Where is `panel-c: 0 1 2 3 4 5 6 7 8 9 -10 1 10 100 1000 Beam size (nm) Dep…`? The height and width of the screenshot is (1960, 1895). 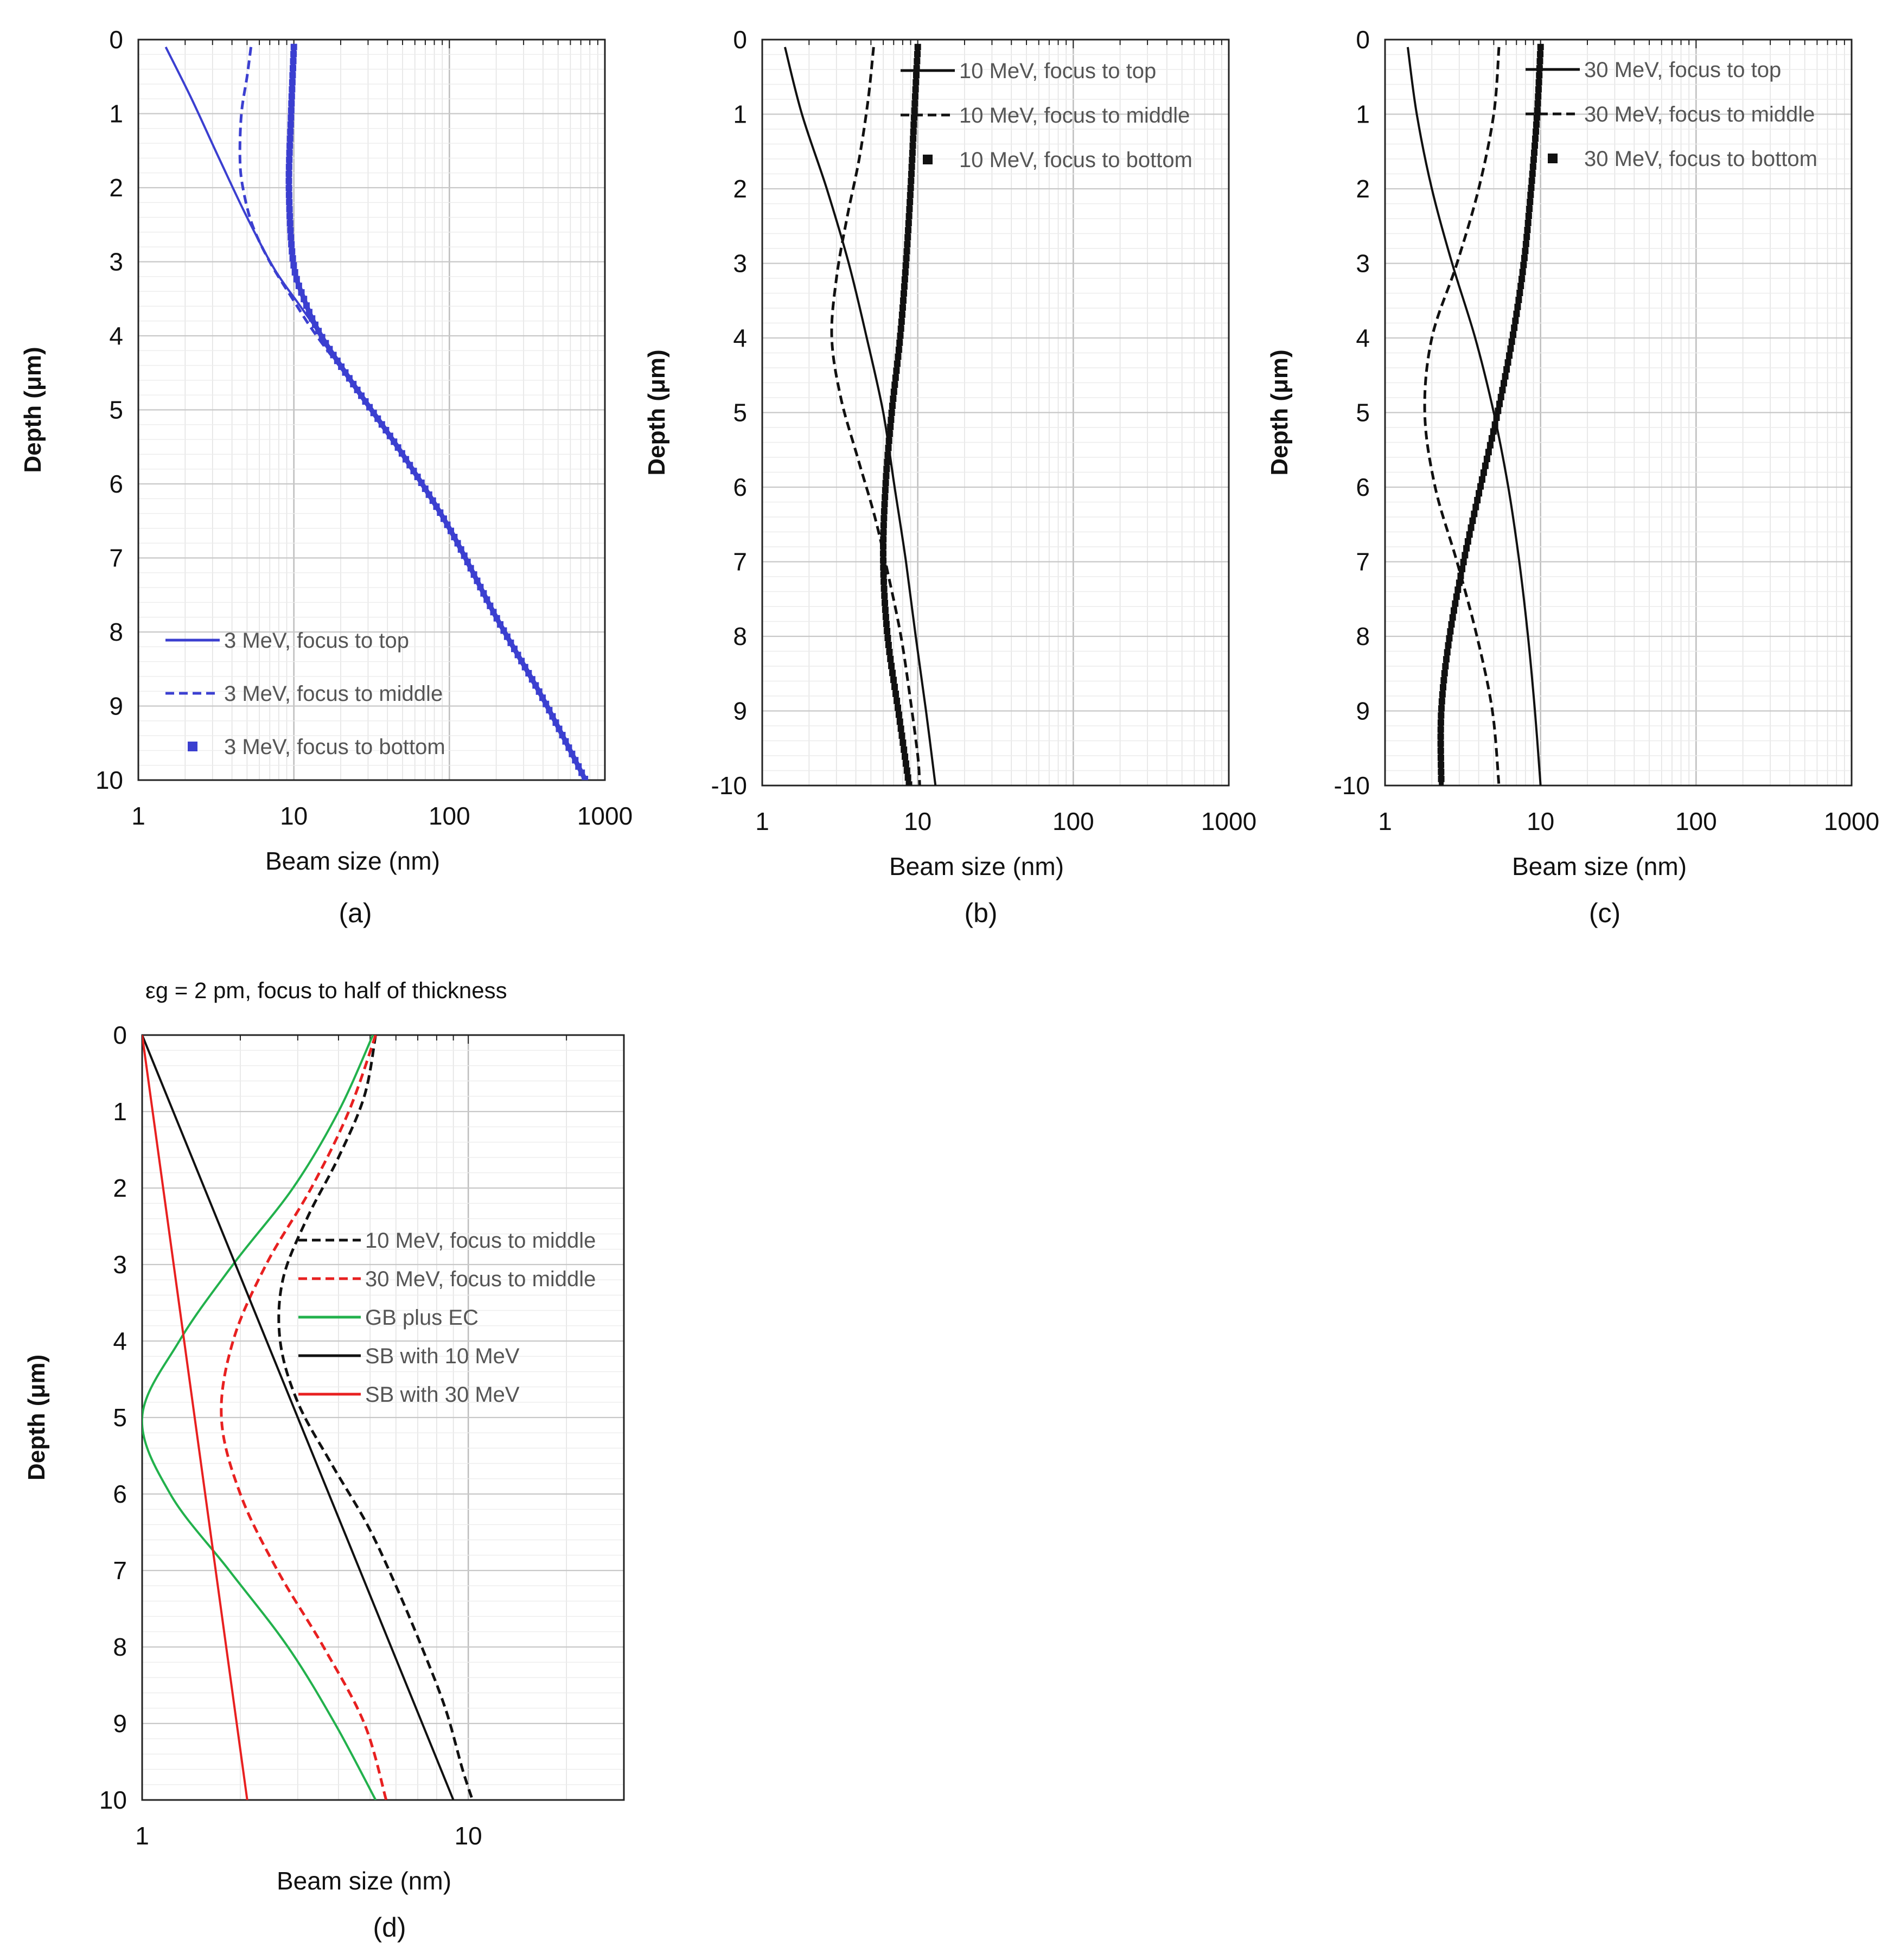
panel-c: 0 1 2 3 4 5 6 7 8 9 -10 1 10 100 1000 Beam size (nm) Dep… is located at coordinates (1572, 476).